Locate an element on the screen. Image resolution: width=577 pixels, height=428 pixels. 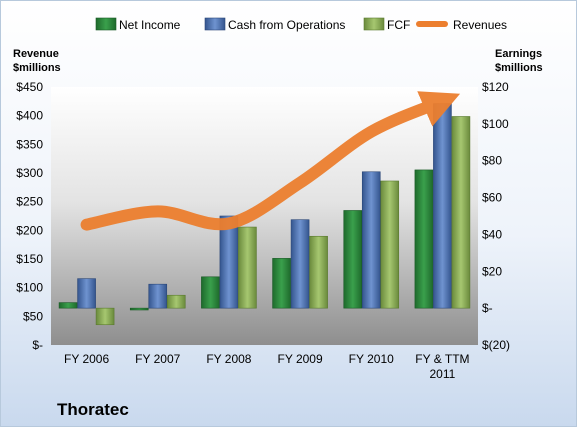
right-tick-label: $120 is located at coordinates (495, 87).